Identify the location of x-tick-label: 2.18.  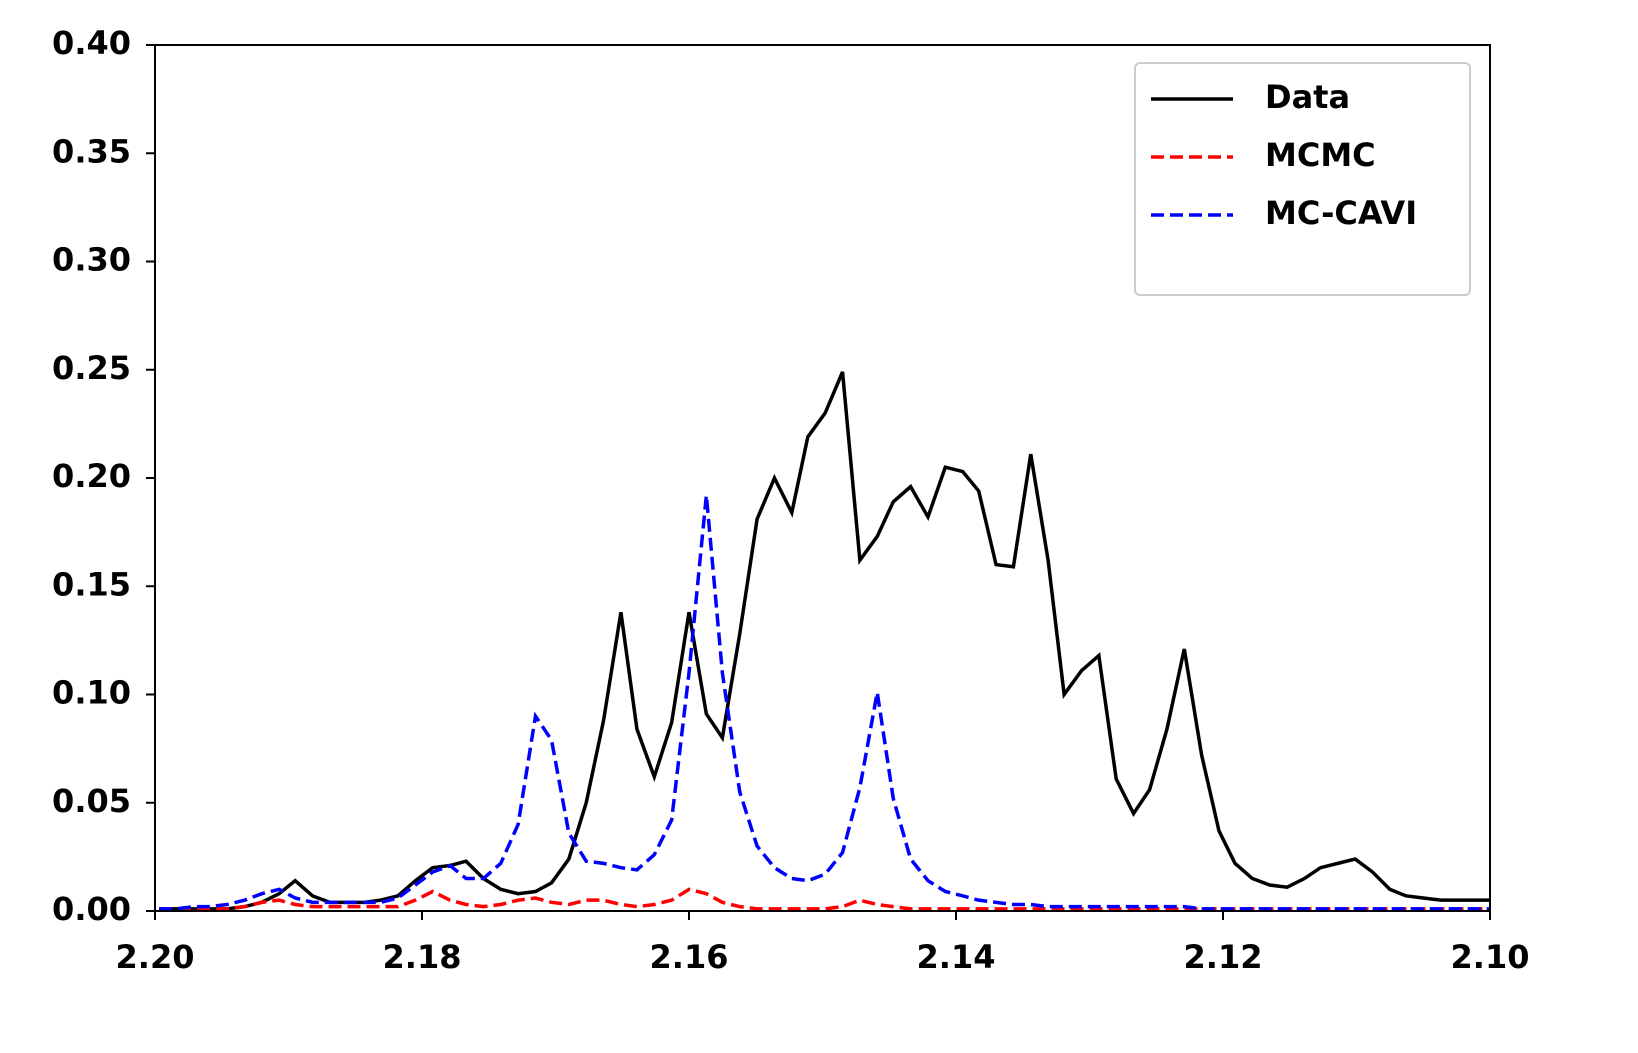
(422, 957).